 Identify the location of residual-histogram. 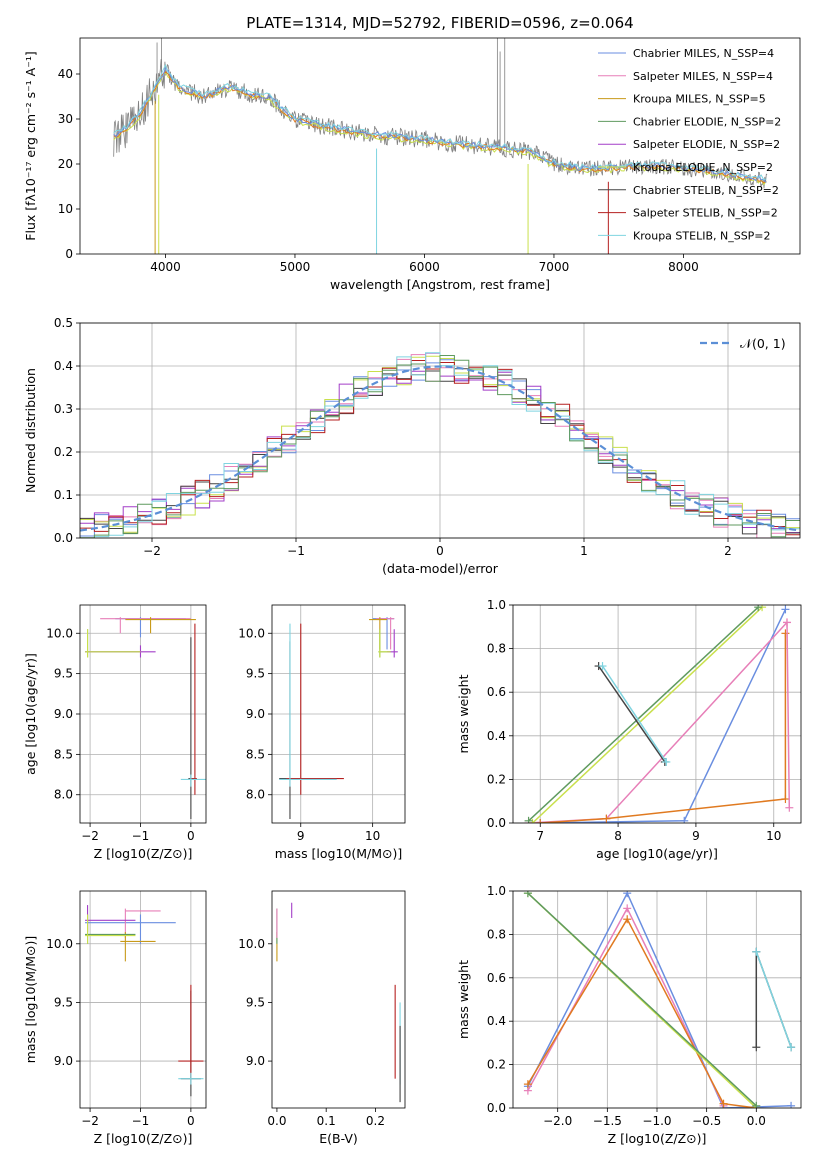
(440, 446).